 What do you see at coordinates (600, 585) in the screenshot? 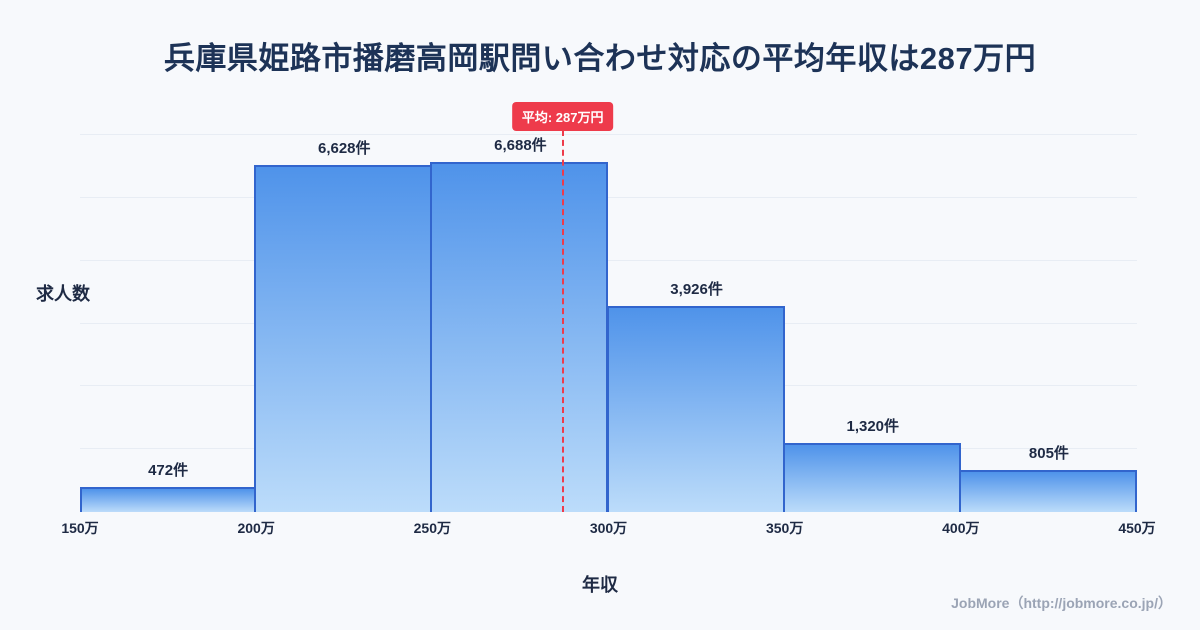
I see `x-axis-label: 年収` at bounding box center [600, 585].